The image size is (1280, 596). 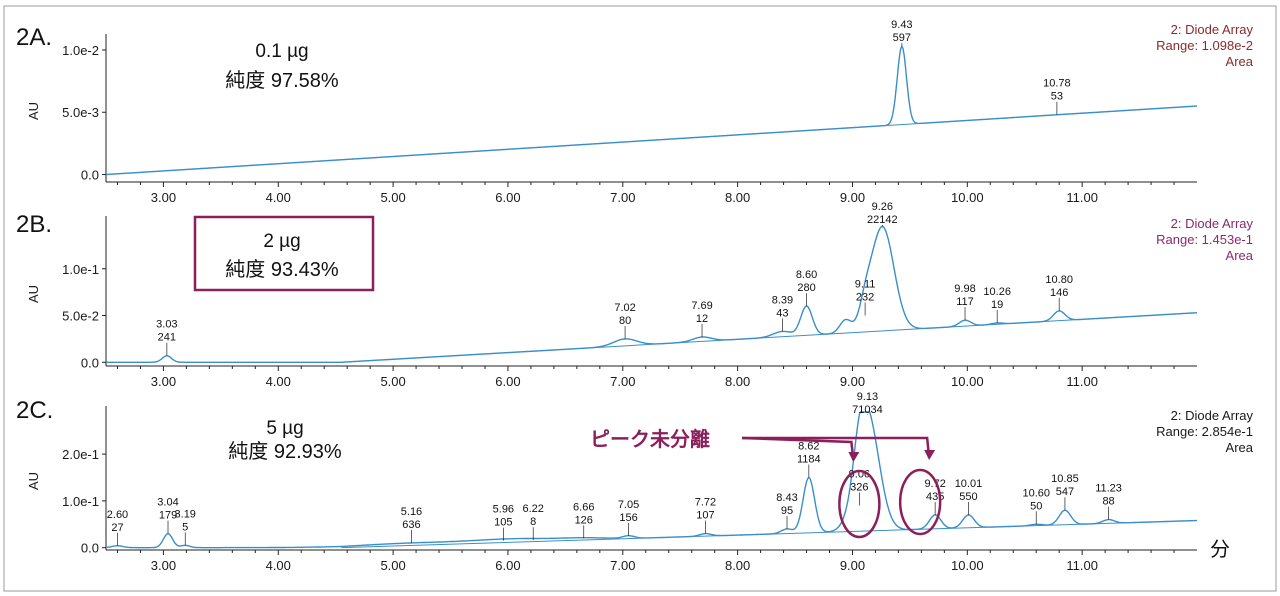 What do you see at coordinates (964, 289) in the screenshot?
I see `peak-retention-time: 9.98` at bounding box center [964, 289].